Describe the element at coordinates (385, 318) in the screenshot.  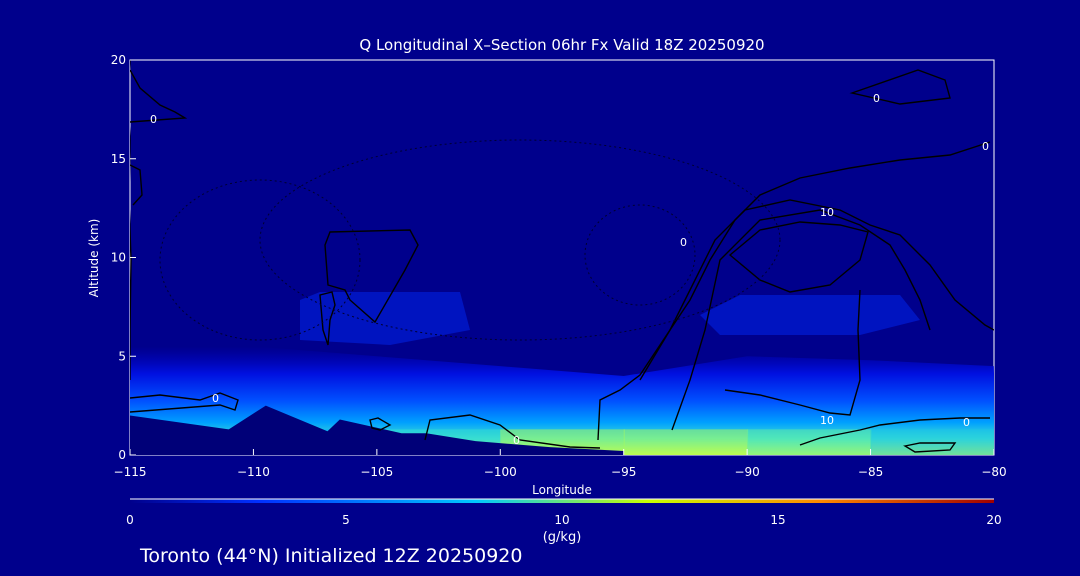
I see `upper-moisture-patch` at that location.